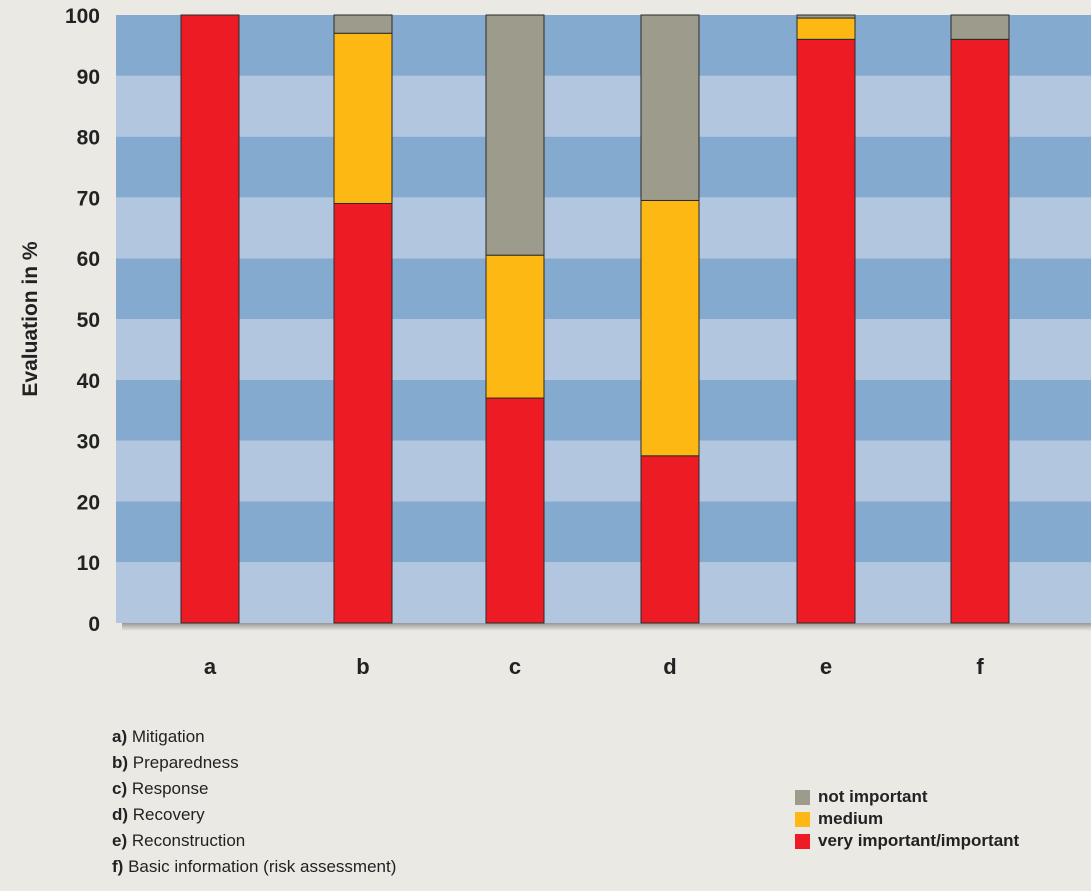 This screenshot has width=1091, height=891. Describe the element at coordinates (669, 666) in the screenshot. I see `x-tick-label: d` at that location.